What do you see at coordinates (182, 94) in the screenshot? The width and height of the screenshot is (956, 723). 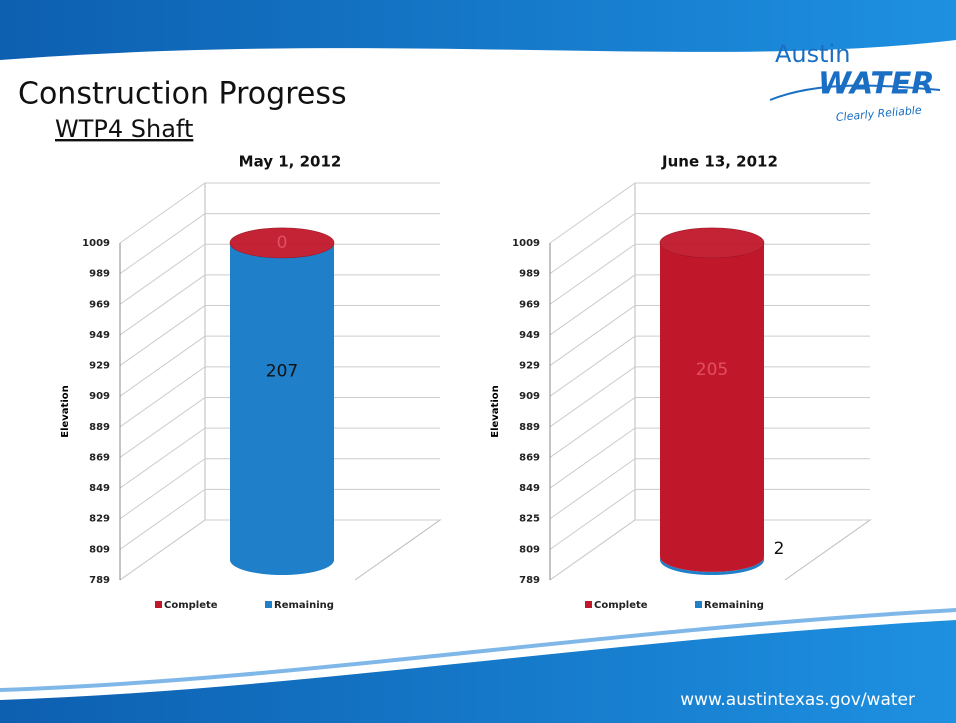 I see `slide-title: Construction Progress` at bounding box center [182, 94].